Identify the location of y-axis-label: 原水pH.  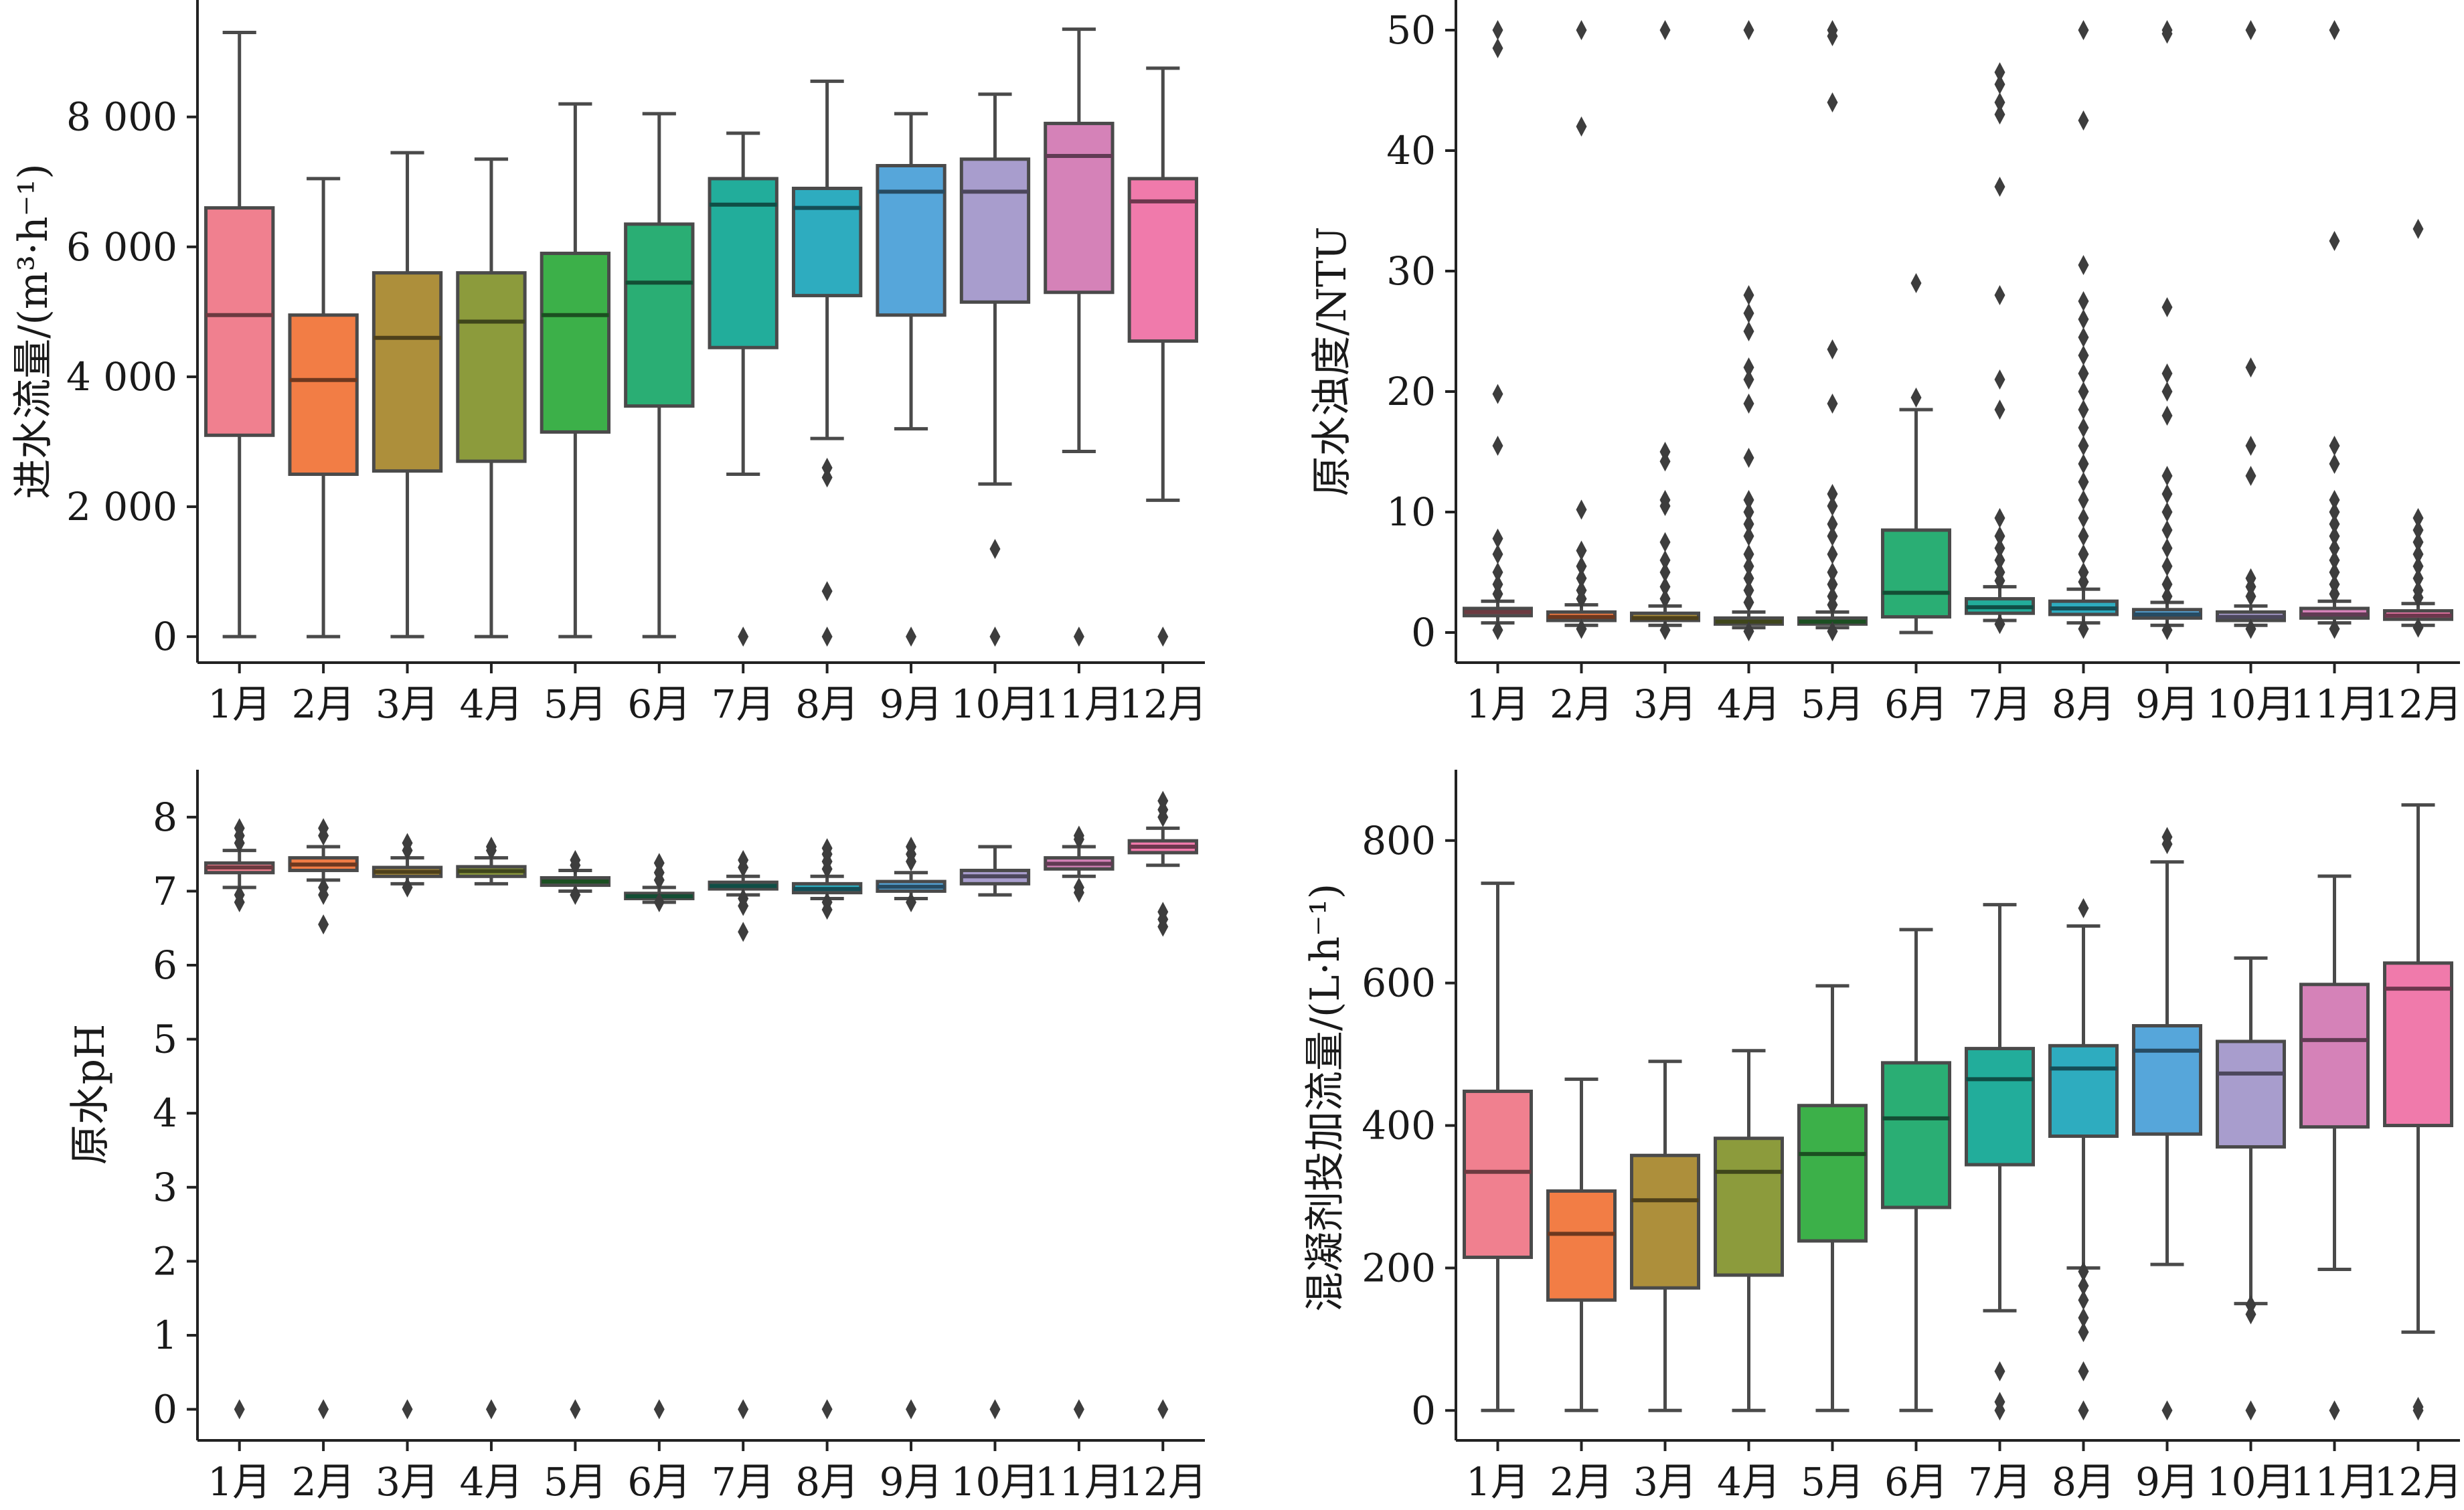
(90, 1094).